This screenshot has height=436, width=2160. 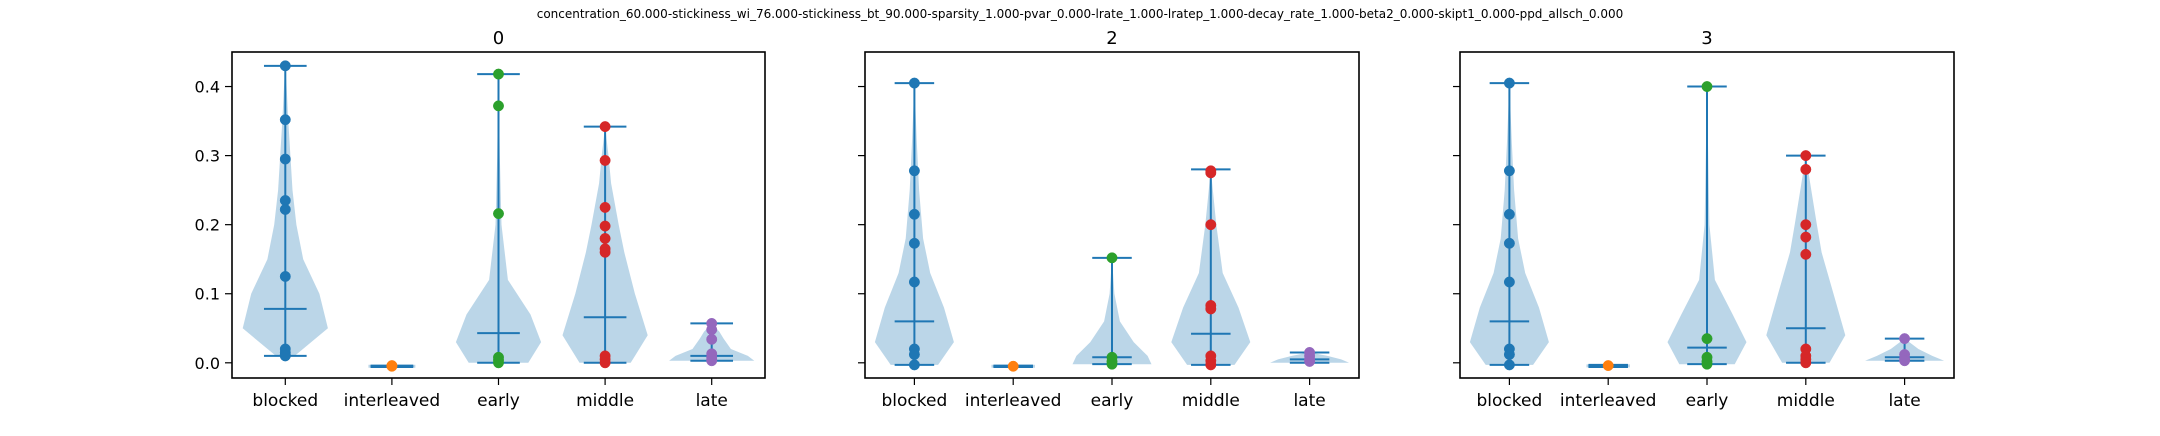 What do you see at coordinates (207, 294) in the screenshot?
I see `y-tick-label: 0.1` at bounding box center [207, 294].